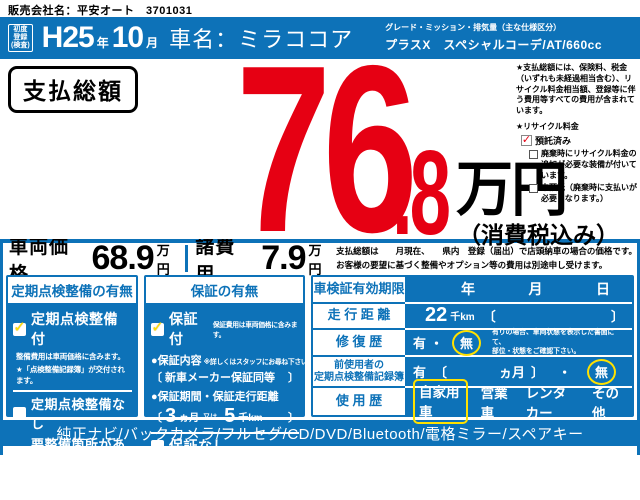  I want to click on mileage-value: 22 千km 〔 〕, so click(518, 317).